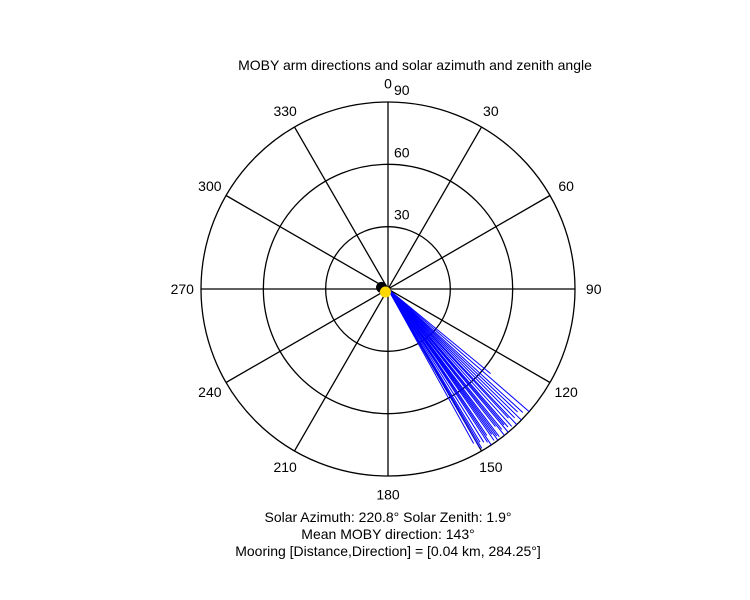  What do you see at coordinates (566, 186) in the screenshot?
I see `angle-tick-label-2: 60` at bounding box center [566, 186].